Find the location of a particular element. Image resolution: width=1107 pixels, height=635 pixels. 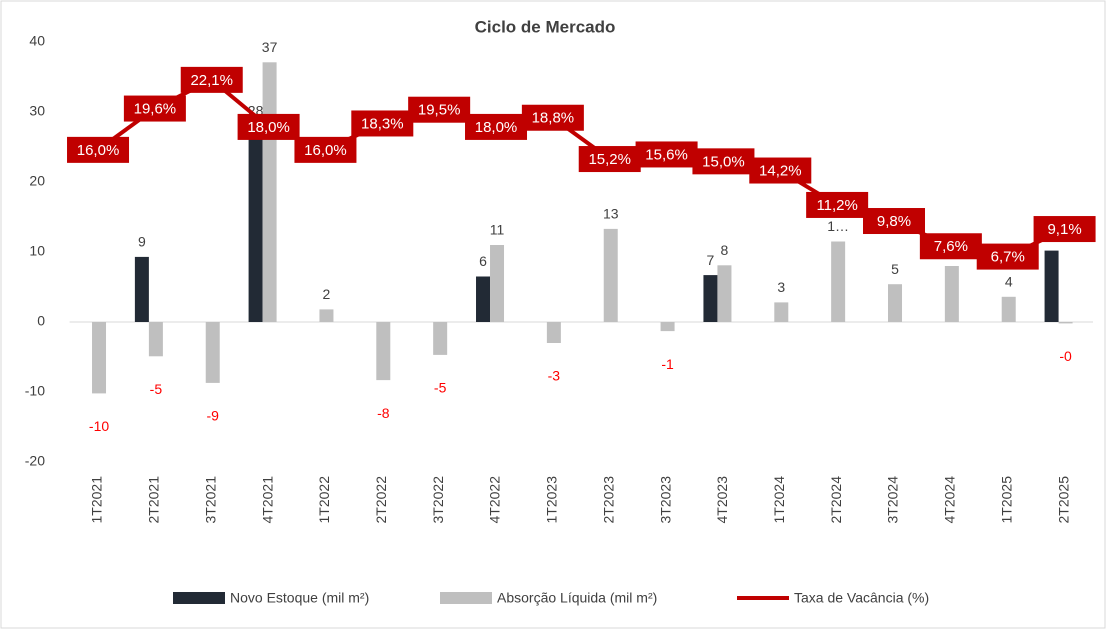

x-tick-label: 1T2024 is located at coordinates (779, 500).